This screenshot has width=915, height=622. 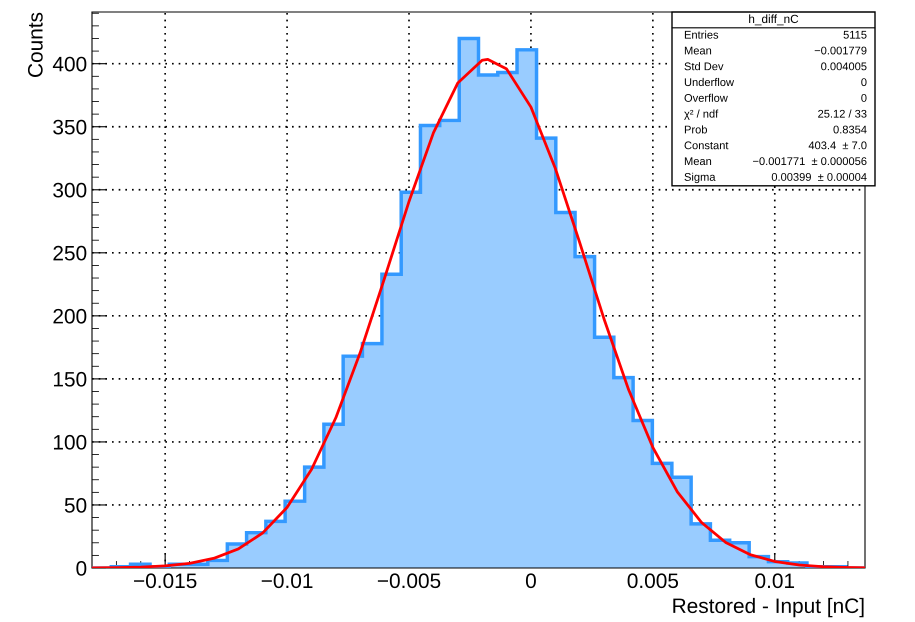 I want to click on y-tick-label: 300, so click(x=69, y=190).